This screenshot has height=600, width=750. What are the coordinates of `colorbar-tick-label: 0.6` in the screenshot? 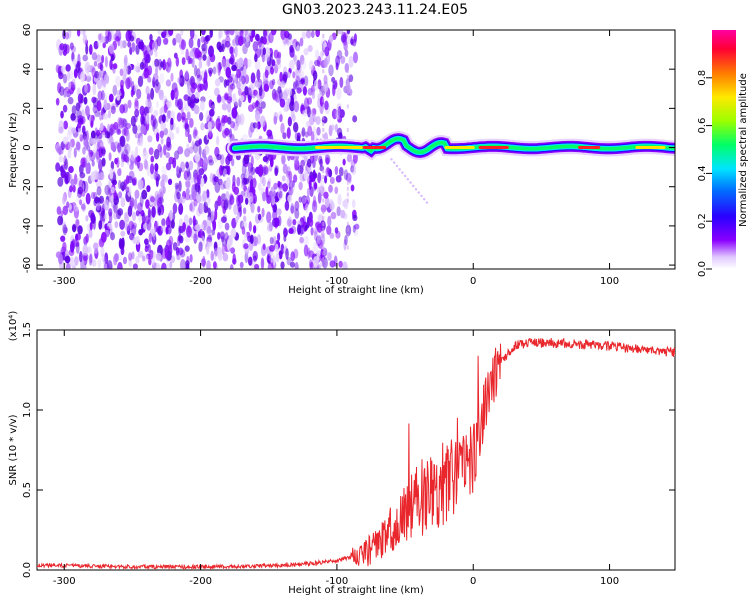 It's located at (702, 126).